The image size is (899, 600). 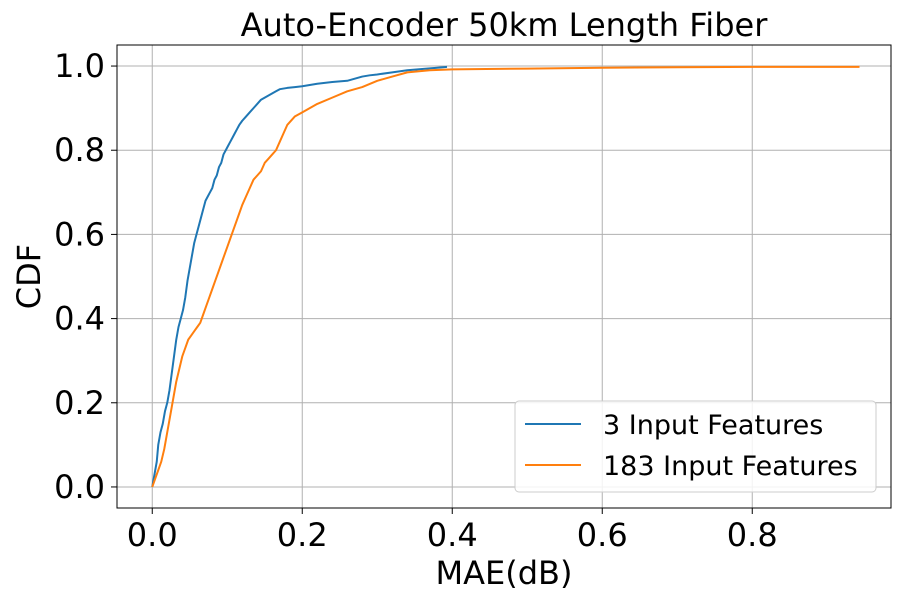 I want to click on y-tick-label: 0.4, so click(x=79, y=319).